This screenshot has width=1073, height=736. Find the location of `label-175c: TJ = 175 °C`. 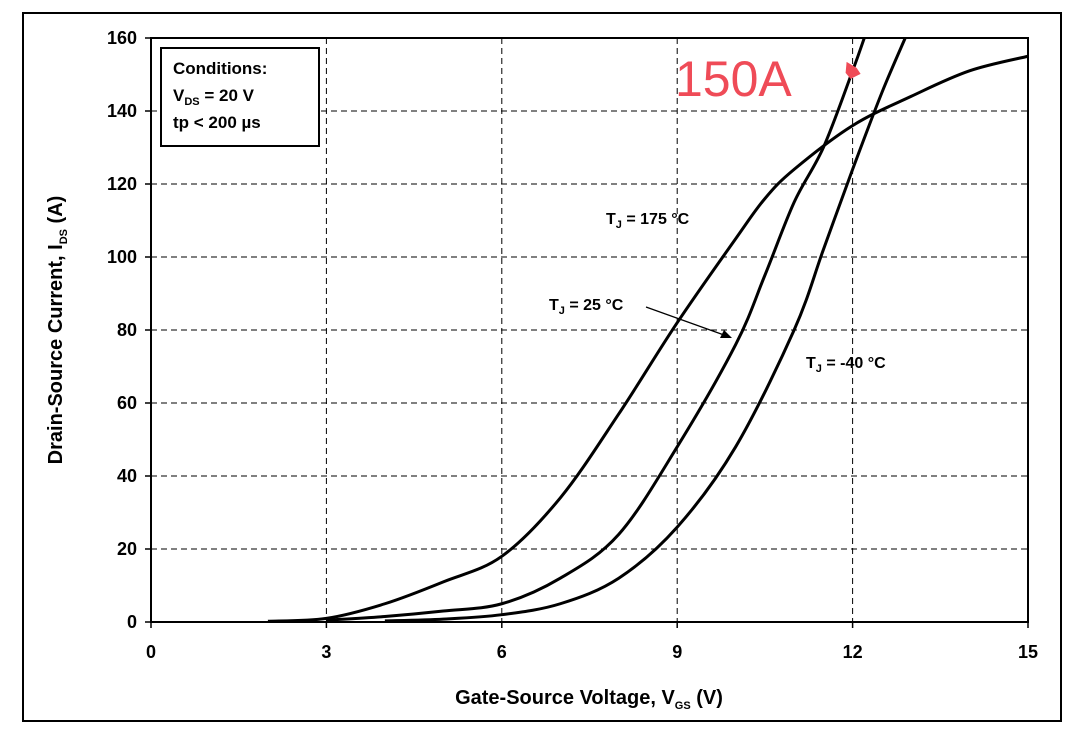

label-175c: TJ = 175 °C is located at coordinates (648, 221).